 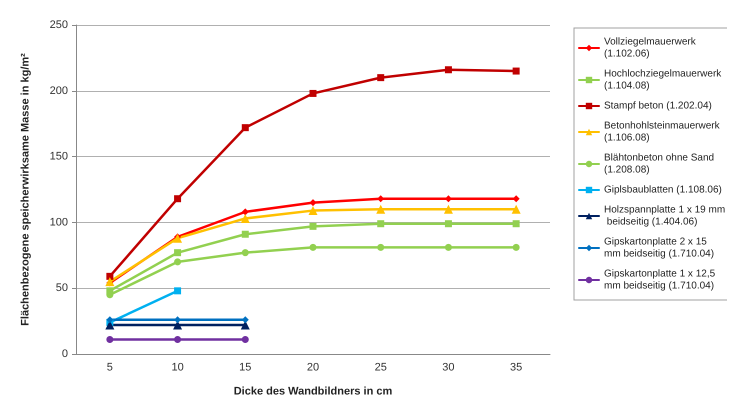 I want to click on legend-label: Vollziegelmauerwerk (1.102.06), so click(x=651, y=48).